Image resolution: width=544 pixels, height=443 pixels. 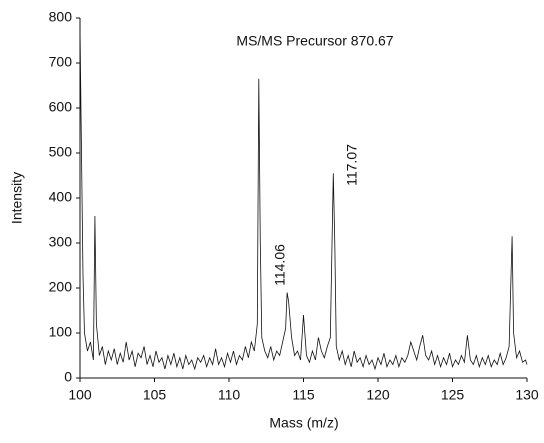 I want to click on y-tick-label: 300, so click(x=61, y=242).